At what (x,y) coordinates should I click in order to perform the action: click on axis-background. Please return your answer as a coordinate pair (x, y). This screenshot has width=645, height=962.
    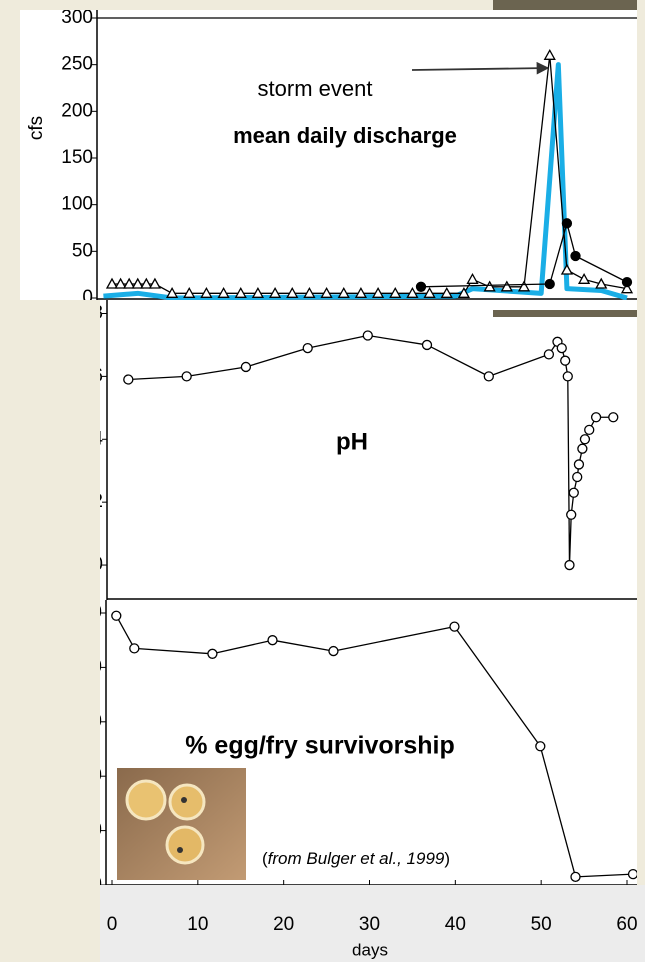
    Looking at the image, I should click on (372, 923).